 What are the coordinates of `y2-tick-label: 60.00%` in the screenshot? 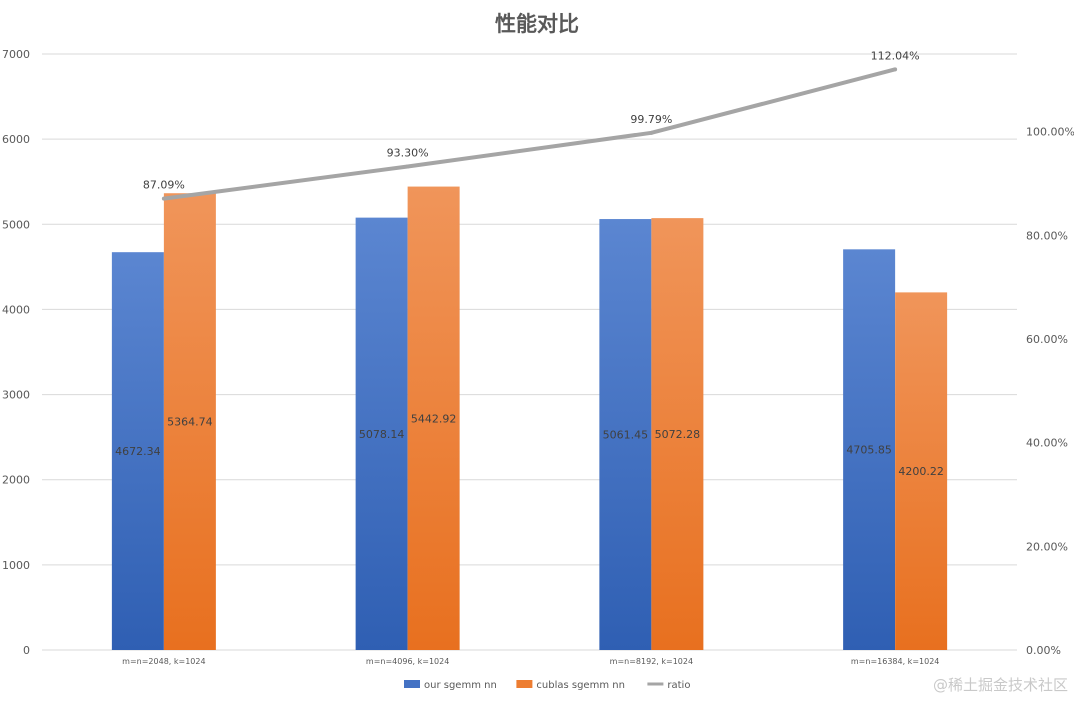 It's located at (1047, 339).